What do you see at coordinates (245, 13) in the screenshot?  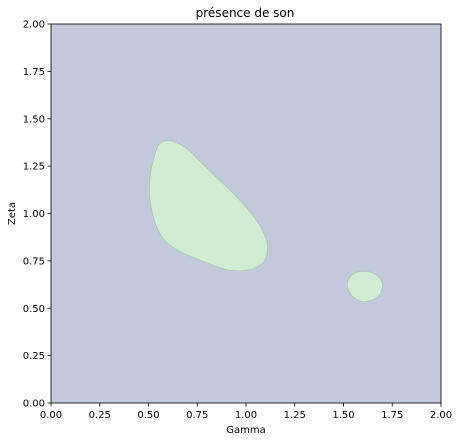 I see `chart-title: présence de son` at bounding box center [245, 13].